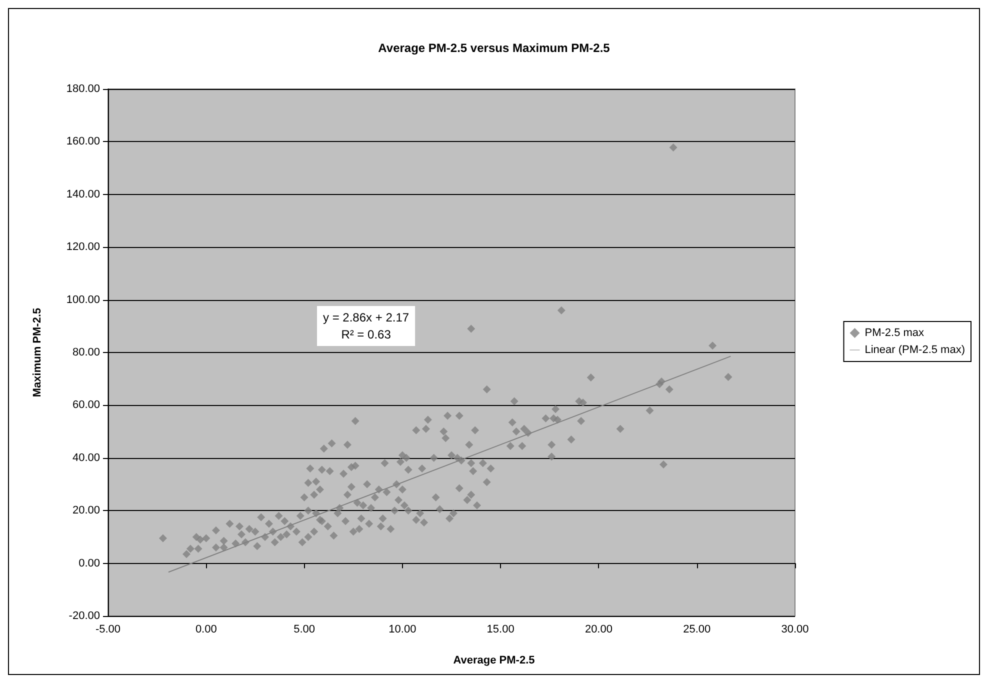 Image resolution: width=982 pixels, height=677 pixels. Describe the element at coordinates (402, 630) in the screenshot. I see `x-tick-label: 10.00` at that location.